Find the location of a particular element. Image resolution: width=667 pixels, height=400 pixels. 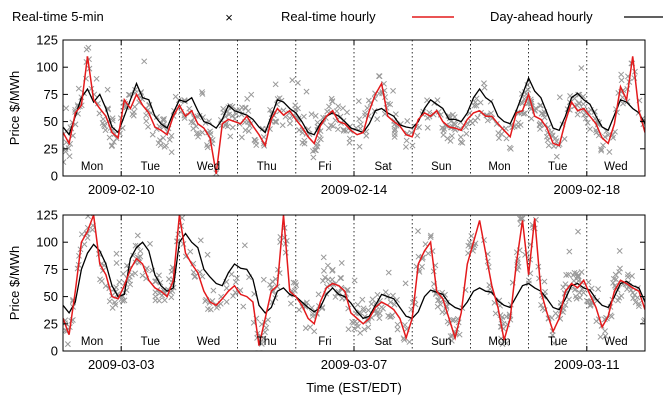

day-label: Tue is located at coordinates (150, 167).